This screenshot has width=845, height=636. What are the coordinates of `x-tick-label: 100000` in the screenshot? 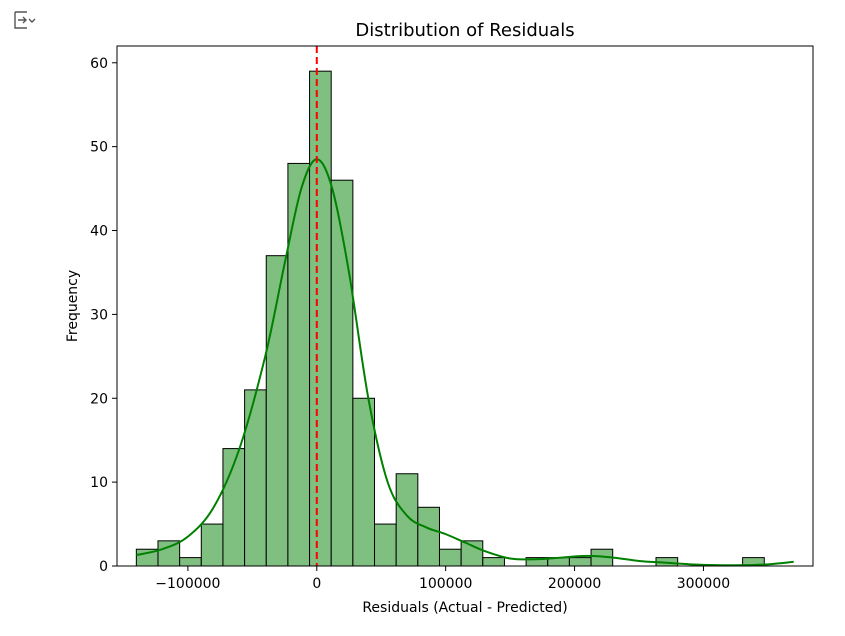 It's located at (445, 584).